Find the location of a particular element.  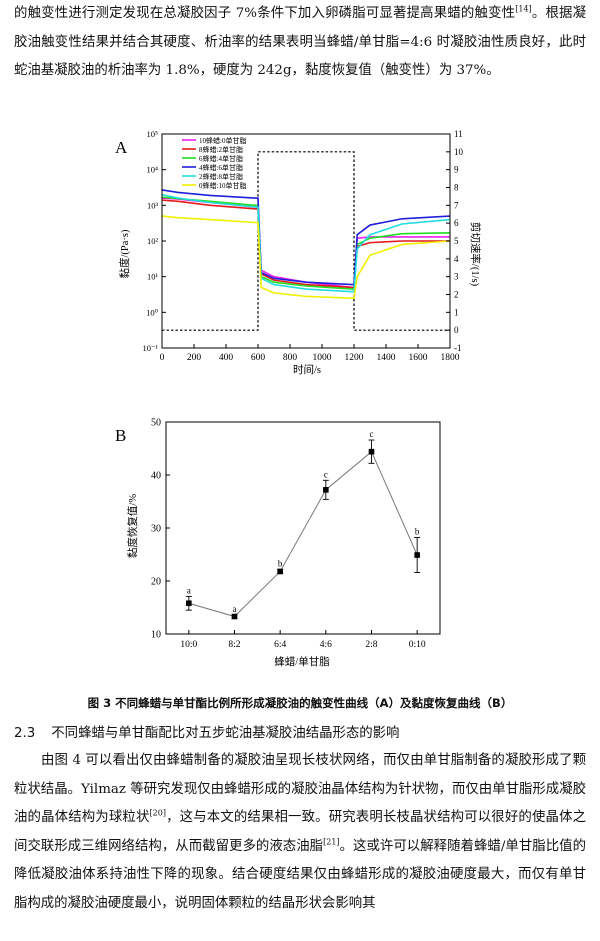

figure-a-y2tick-label: 9 is located at coordinates (456, 170).